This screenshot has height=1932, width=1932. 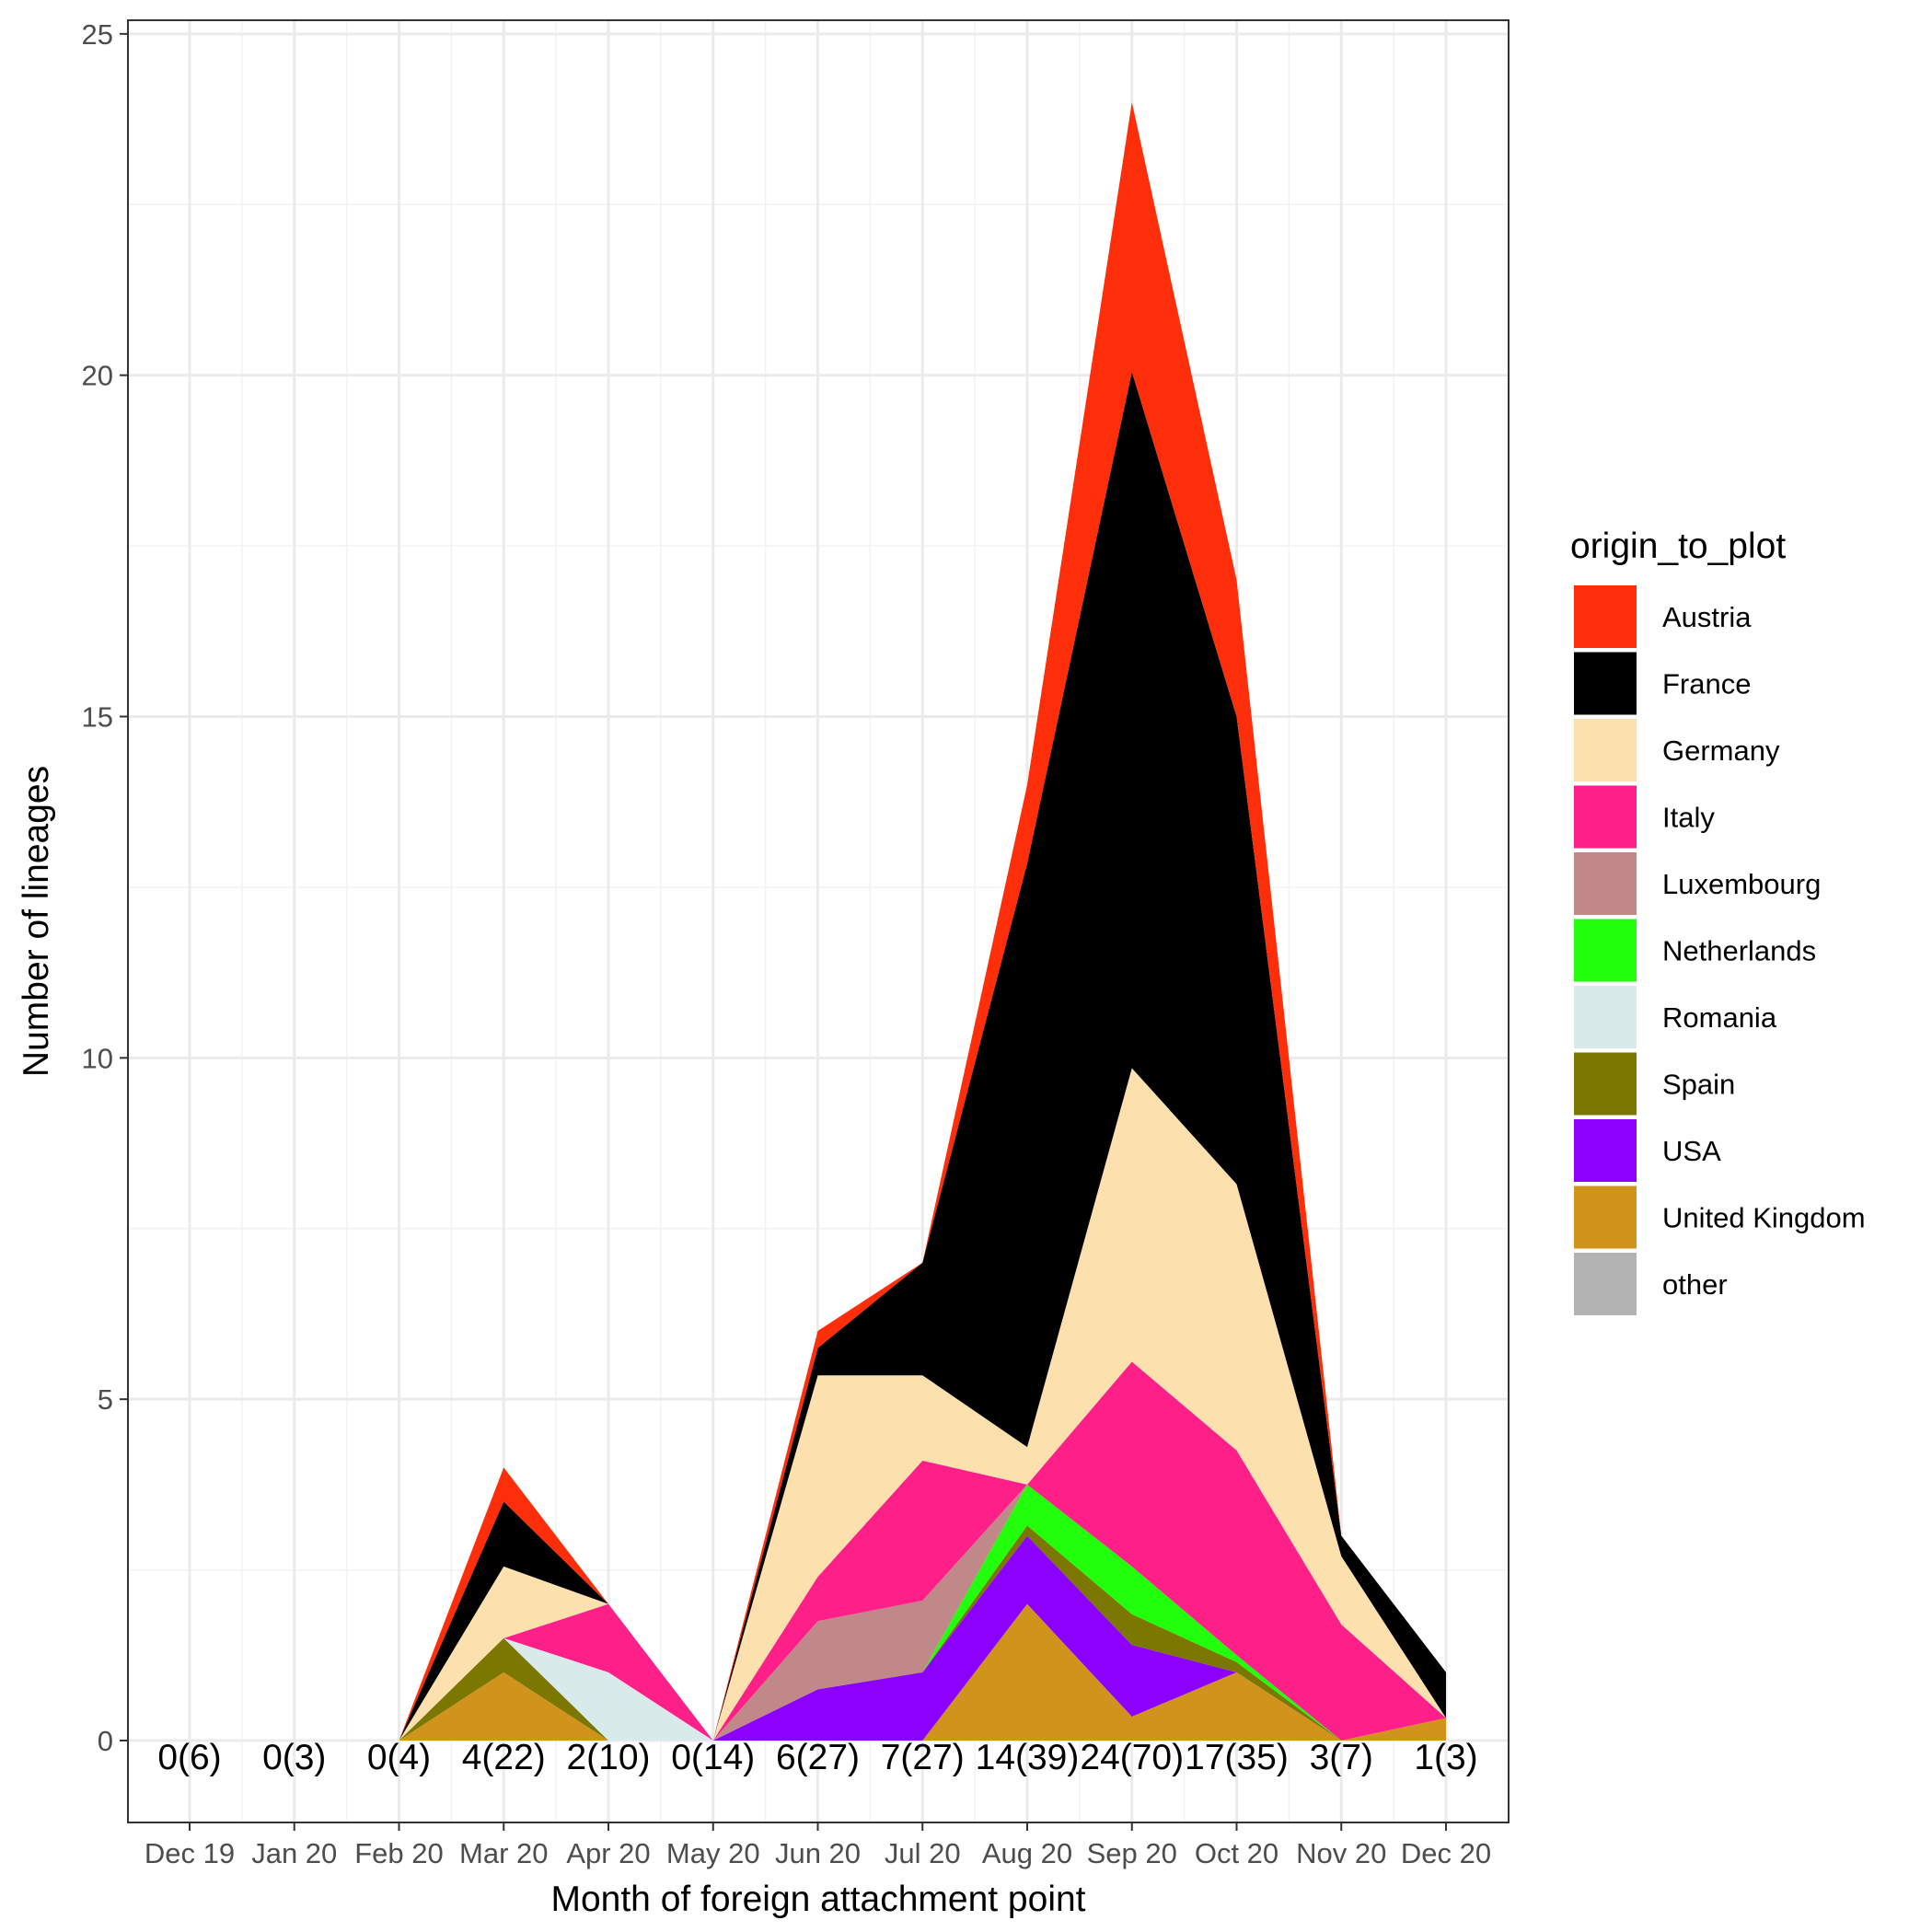 What do you see at coordinates (1606, 884) in the screenshot?
I see `legend-key-luxembourg` at bounding box center [1606, 884].